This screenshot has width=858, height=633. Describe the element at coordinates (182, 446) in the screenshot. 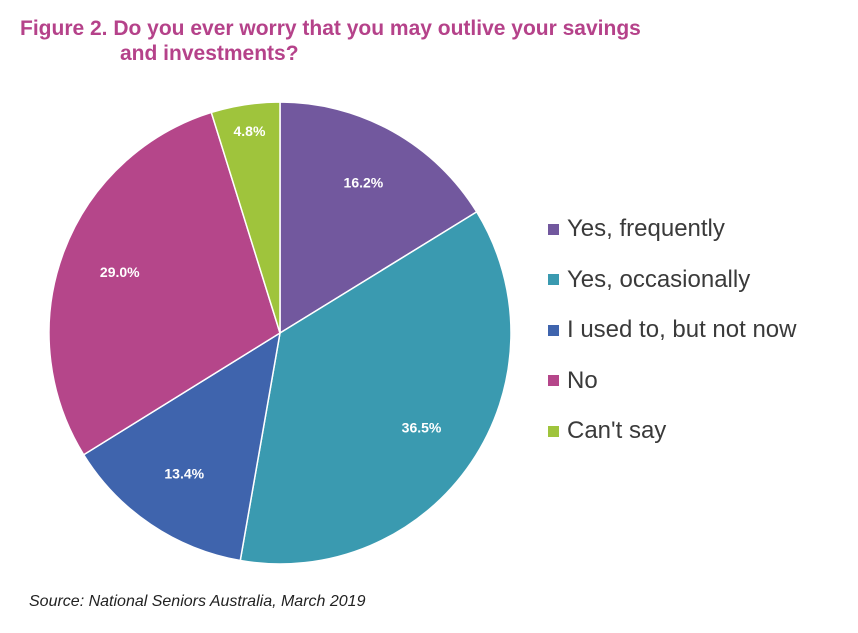

I see `pie-slice-i-used-to-but-not-now` at that location.